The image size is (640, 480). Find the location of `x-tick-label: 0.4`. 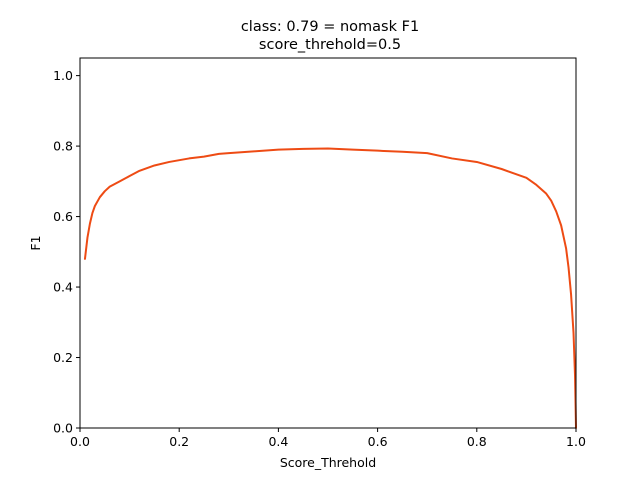

x-tick-label: 0.4 is located at coordinates (278, 441).